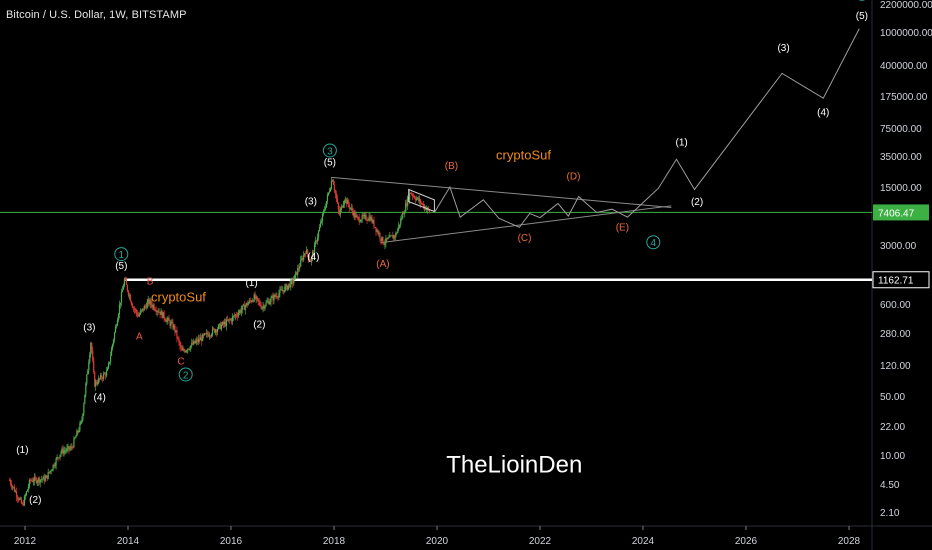 The width and height of the screenshot is (932, 550). Describe the element at coordinates (892, 397) in the screenshot. I see `y-tick-label: 50.00` at that location.